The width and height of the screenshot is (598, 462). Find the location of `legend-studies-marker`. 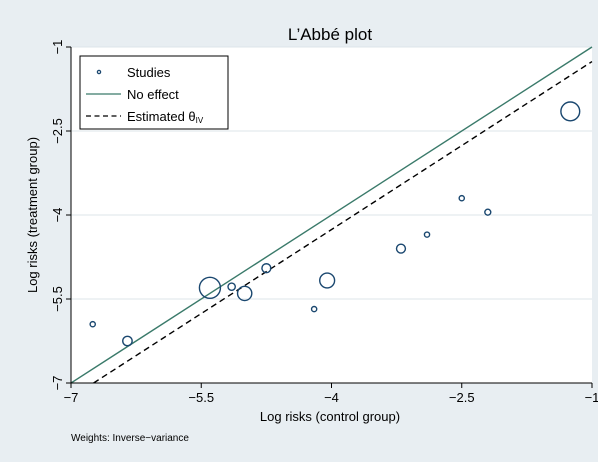

legend-studies-marker is located at coordinates (99, 72).